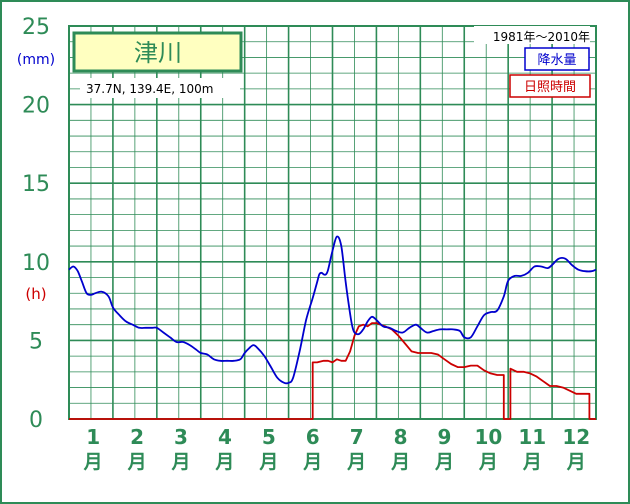 This screenshot has width=630, height=504. What do you see at coordinates (36, 60) in the screenshot?
I see `precip-unit-label: (mm)` at bounding box center [36, 60].